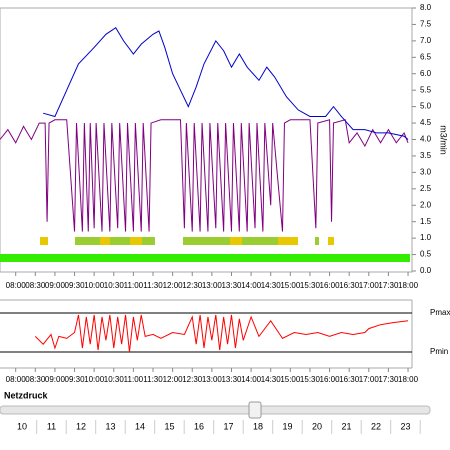  What do you see at coordinates (81, 426) in the screenshot?
I see `scale-label: 12` at bounding box center [81, 426].